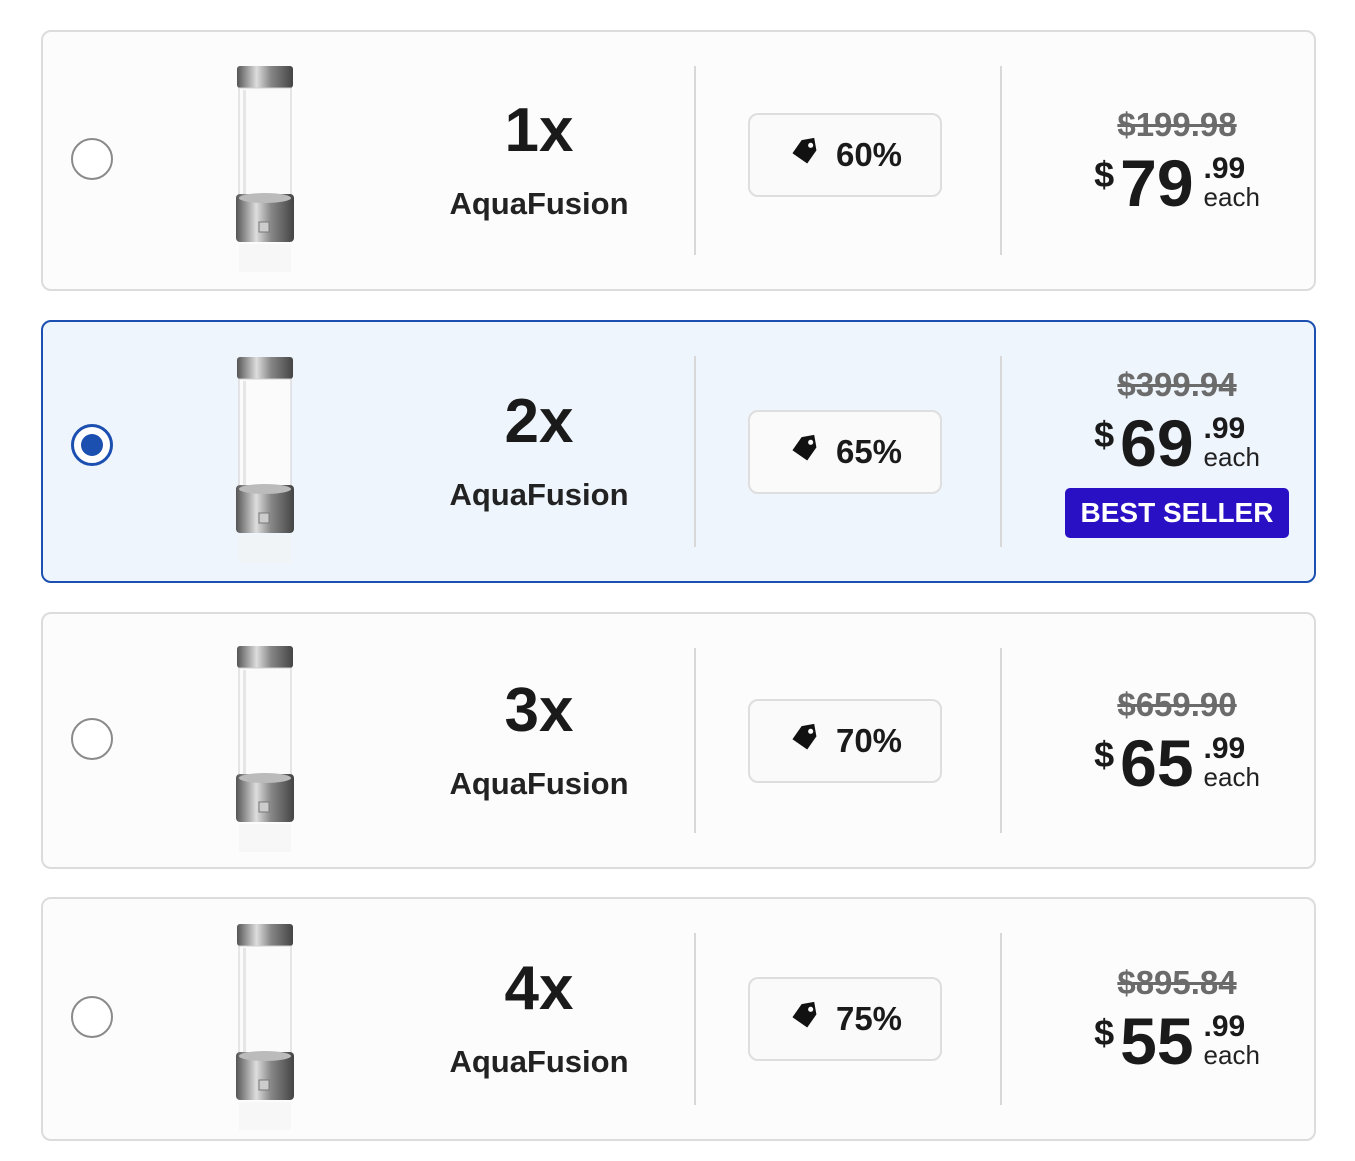 This screenshot has width=1355, height=1161. Describe the element at coordinates (1157, 442) in the screenshot. I see `price-whole: 69` at that location.